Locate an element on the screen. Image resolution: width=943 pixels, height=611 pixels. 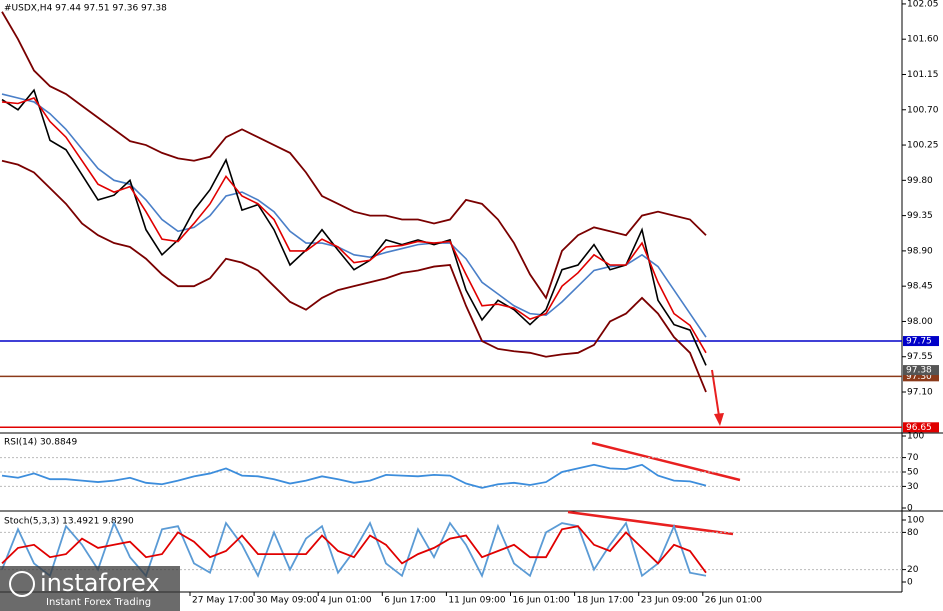
last-price-bg is located at coordinates (921, 370).